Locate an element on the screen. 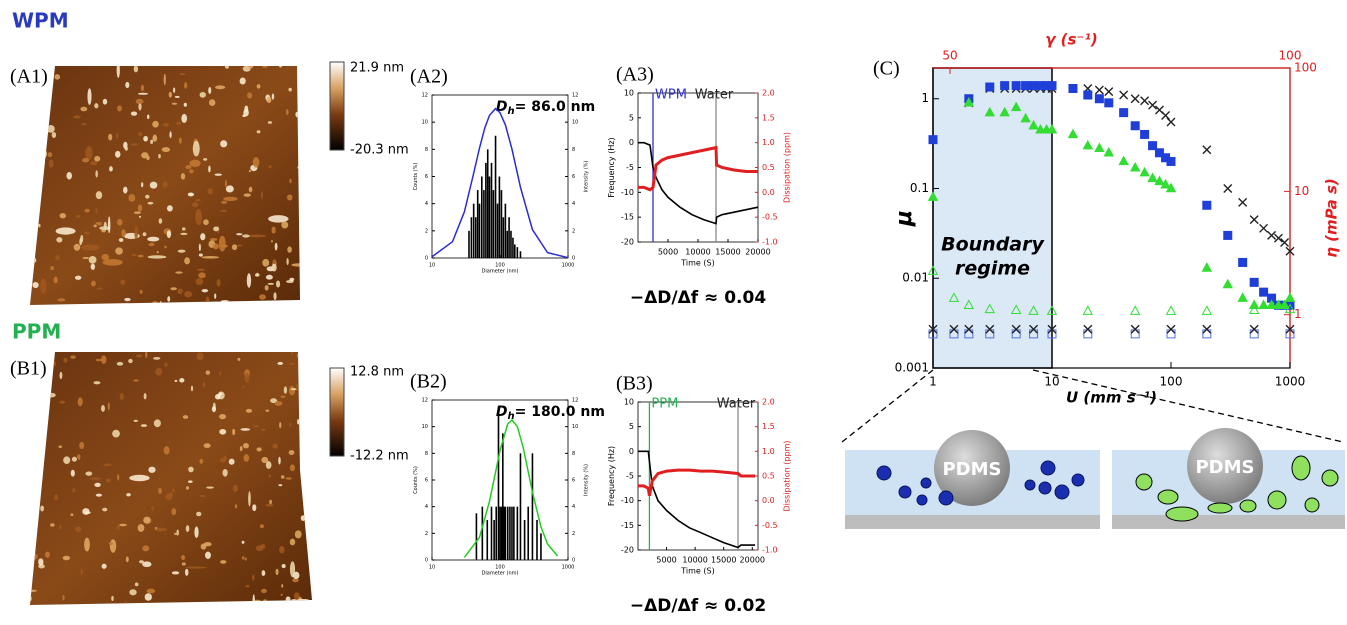 Image resolution: width=1347 pixels, height=625 pixels. y2-tick-label: 2 is located at coordinates (573, 231).